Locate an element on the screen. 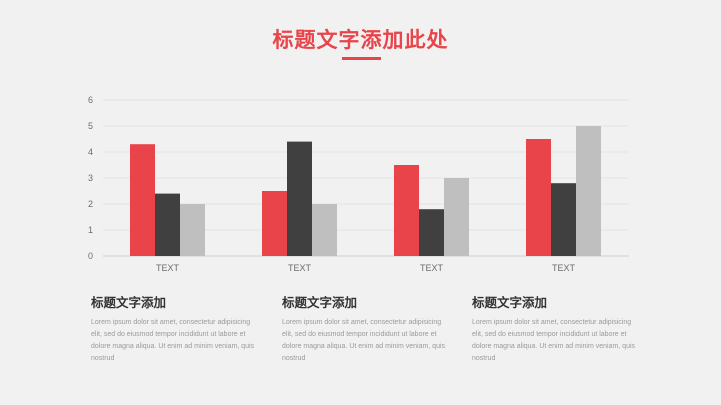 The image size is (721, 405). slide-title: 标题文字添加此处 is located at coordinates (360, 40).